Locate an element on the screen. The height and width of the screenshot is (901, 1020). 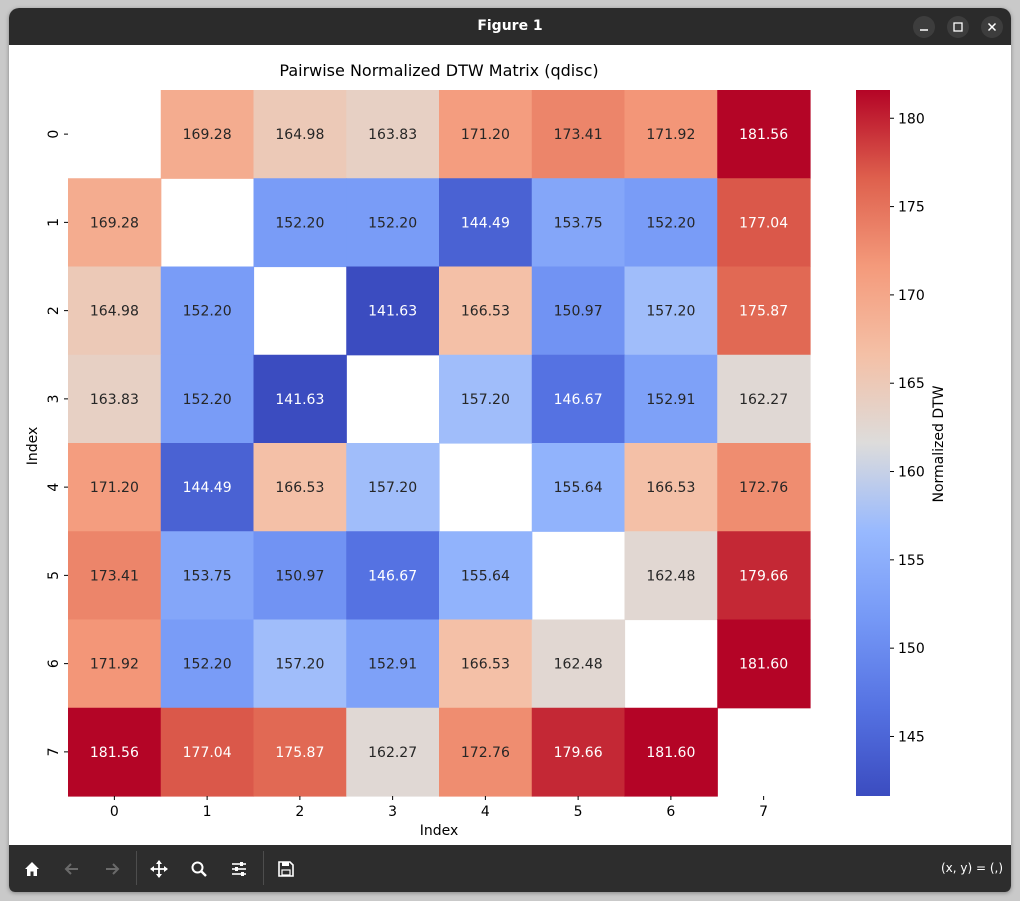
y-axis-ticks: 0 1 2 3 4 5 6 7 is located at coordinates (57, 443).